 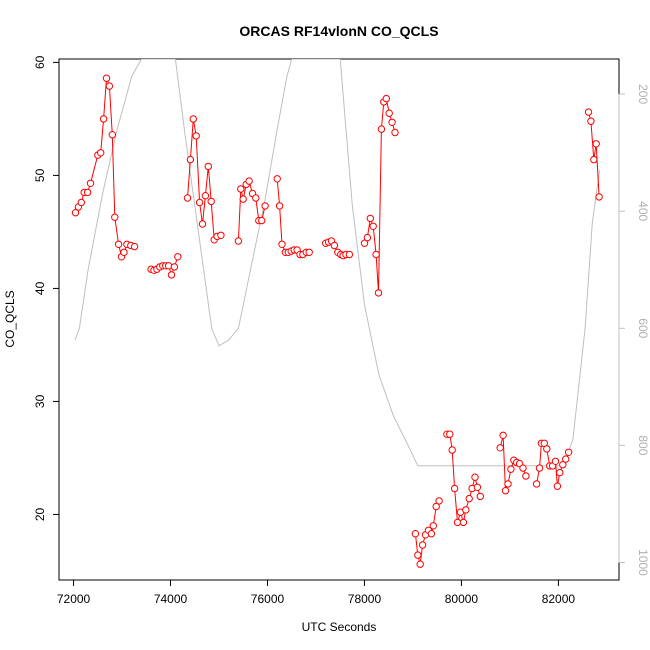 What do you see at coordinates (643, 445) in the screenshot?
I see `right-tick-label: 800` at bounding box center [643, 445].